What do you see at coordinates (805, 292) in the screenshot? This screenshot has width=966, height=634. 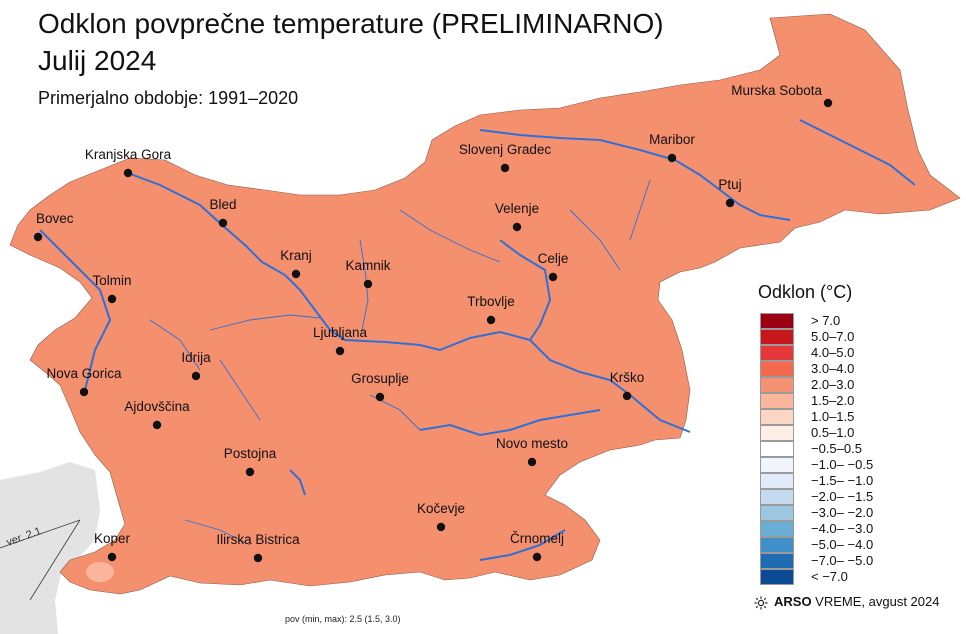 I see `legend-title: Odklon (°C)` at bounding box center [805, 292].